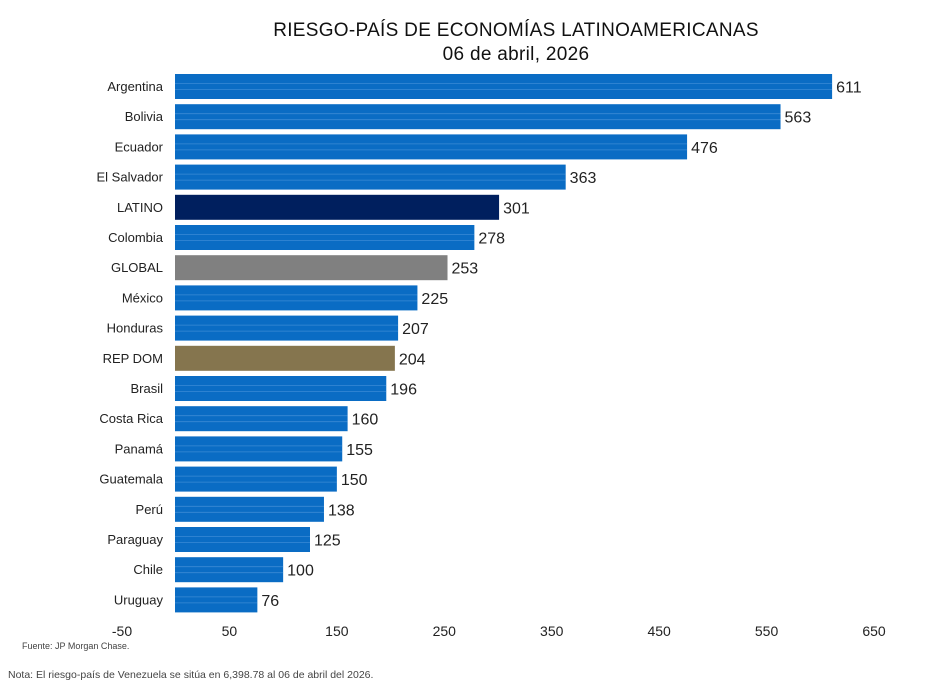 This screenshot has width=939, height=687. Describe the element at coordinates (133, 358) in the screenshot. I see `category-label: REP DOM` at that location.